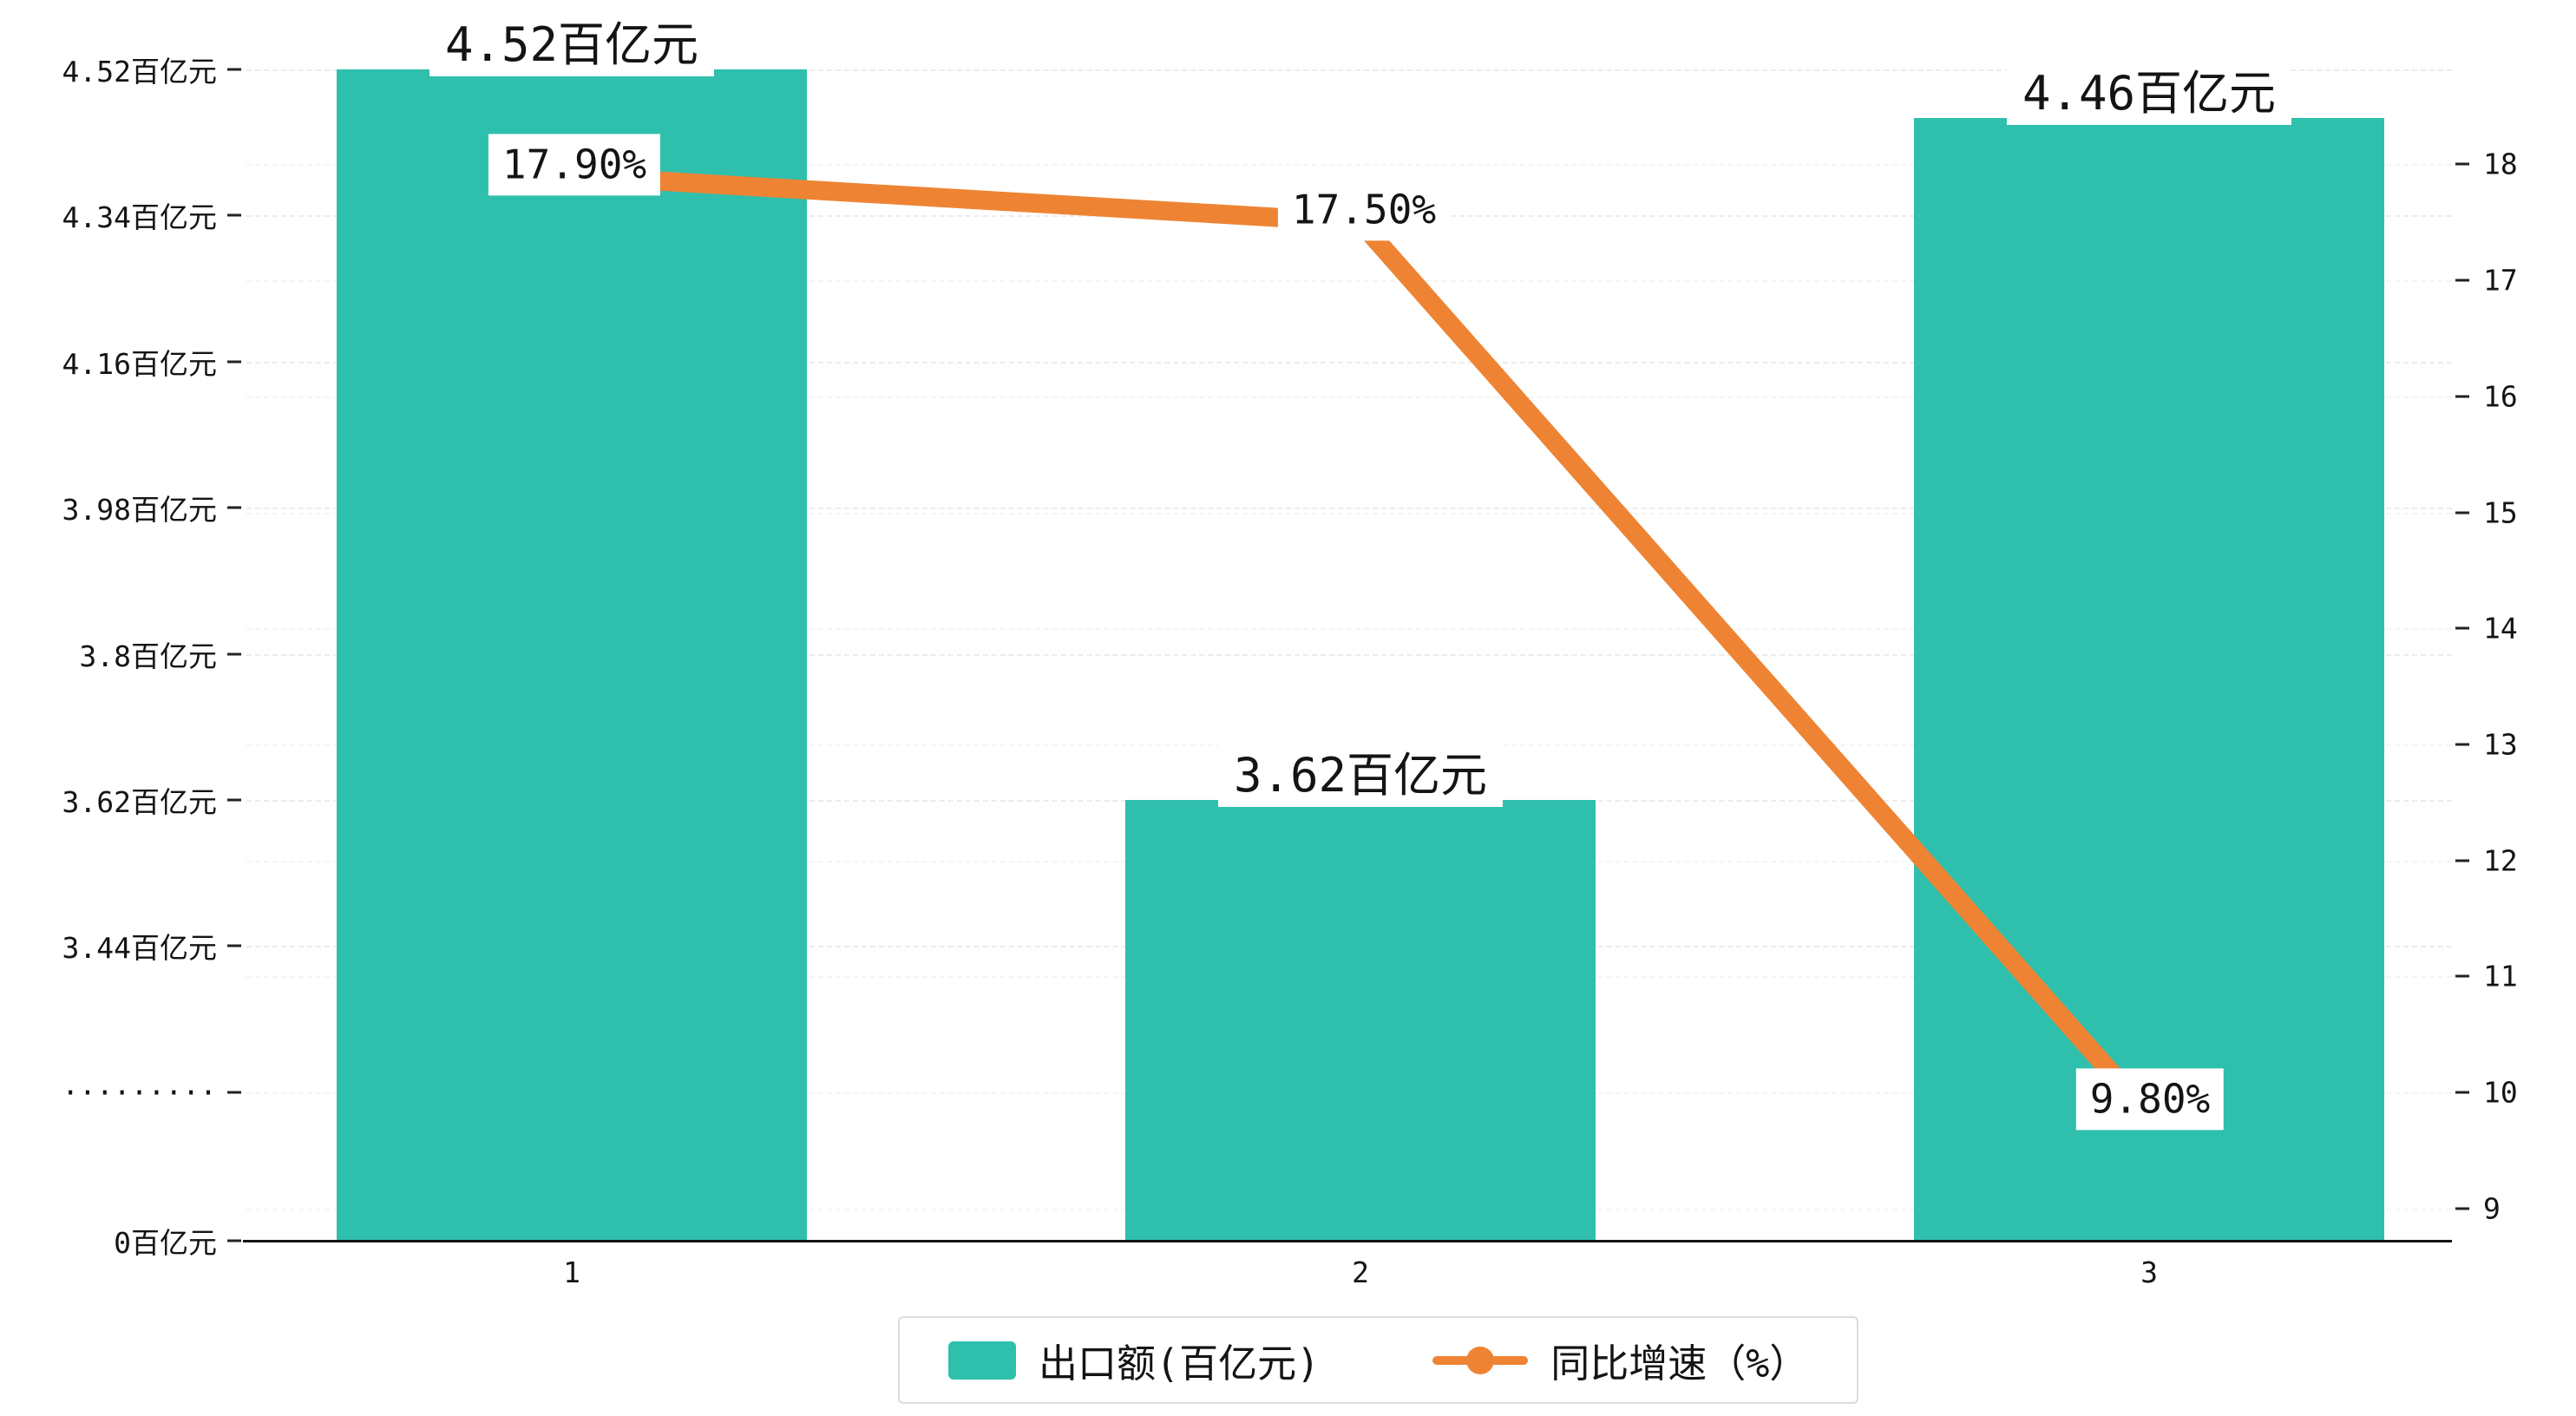 This screenshot has width=2576, height=1416. Describe the element at coordinates (1360, 1021) in the screenshot. I see `bar` at that location.